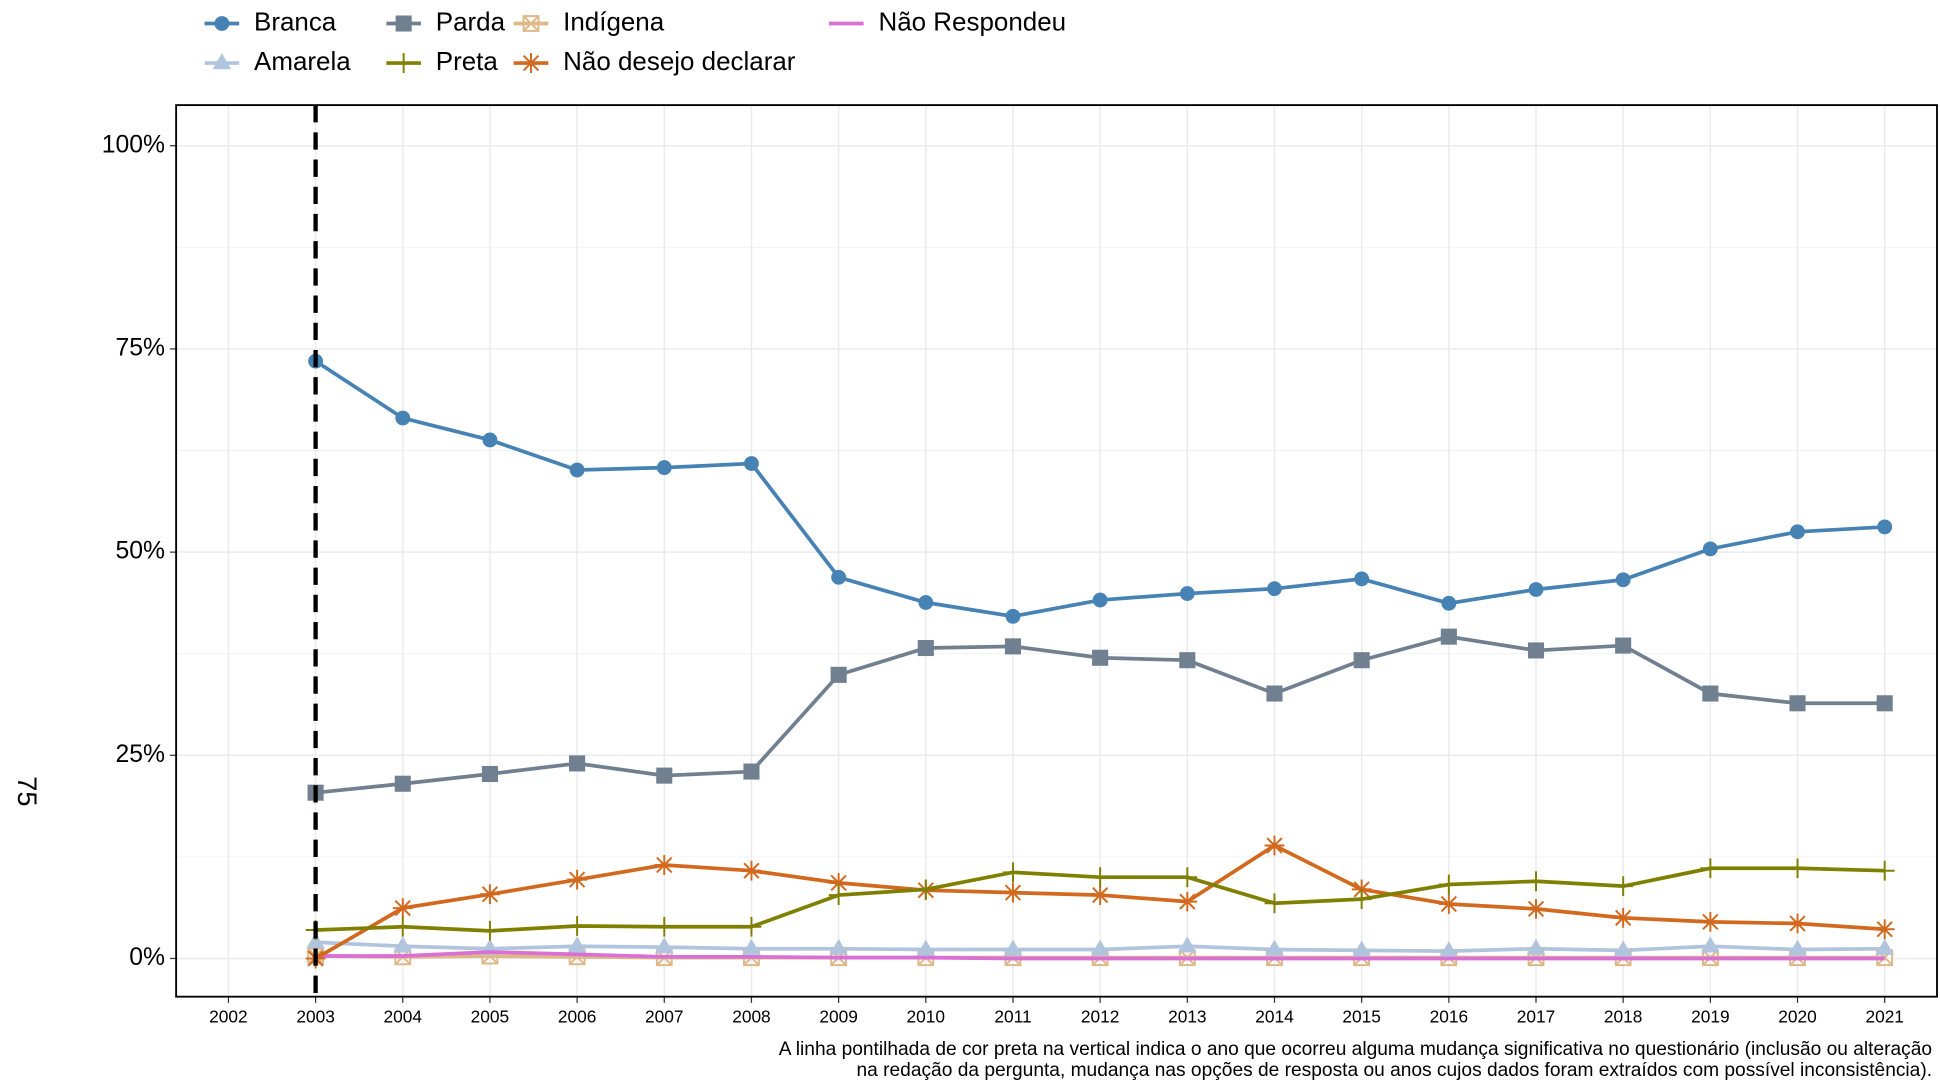  I want to click on x-tick-label: 2019, so click(1710, 1016).